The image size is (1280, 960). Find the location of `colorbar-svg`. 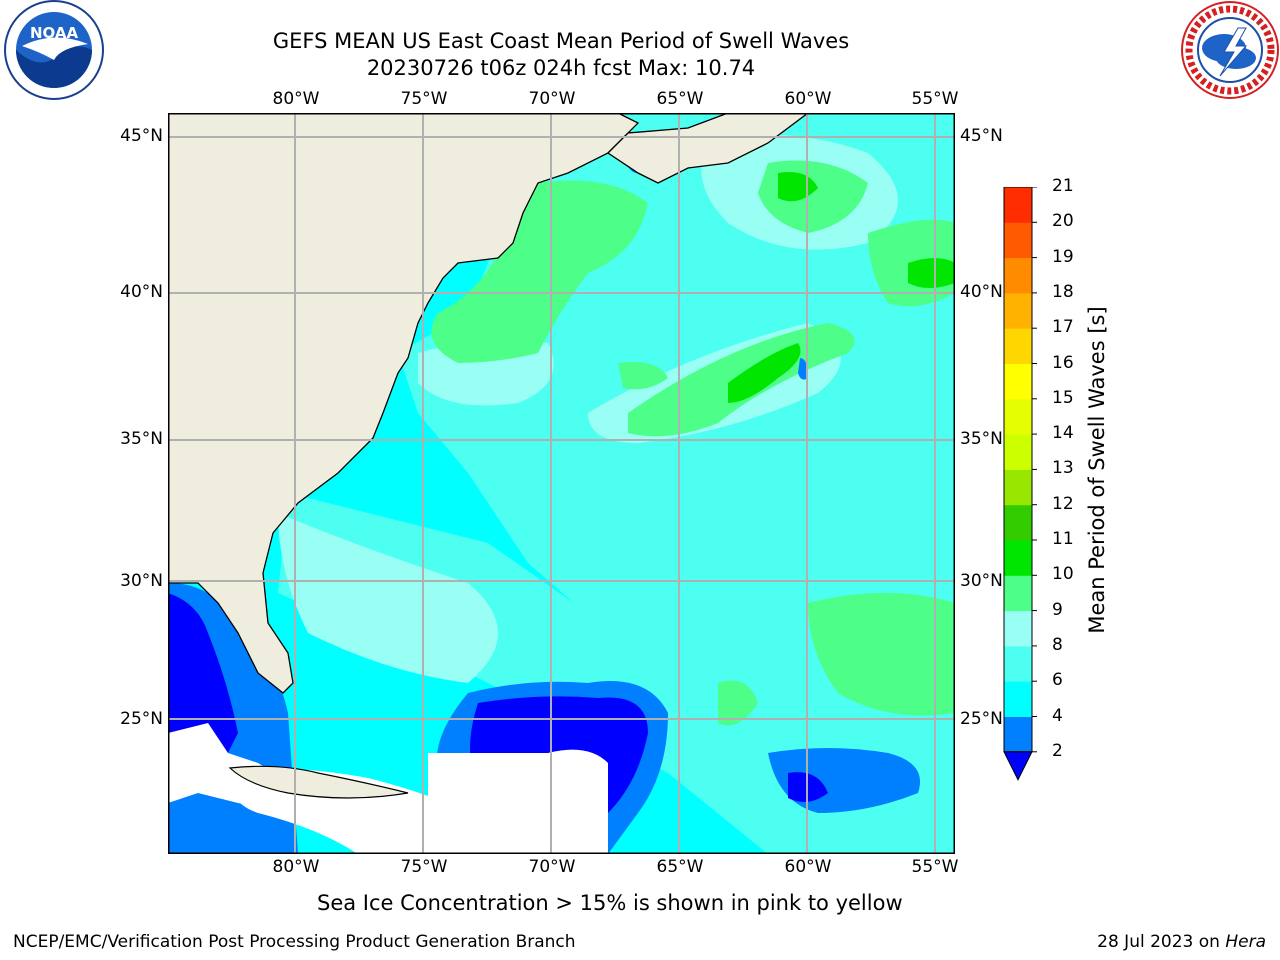

colorbar-svg is located at coordinates (1020, 483).